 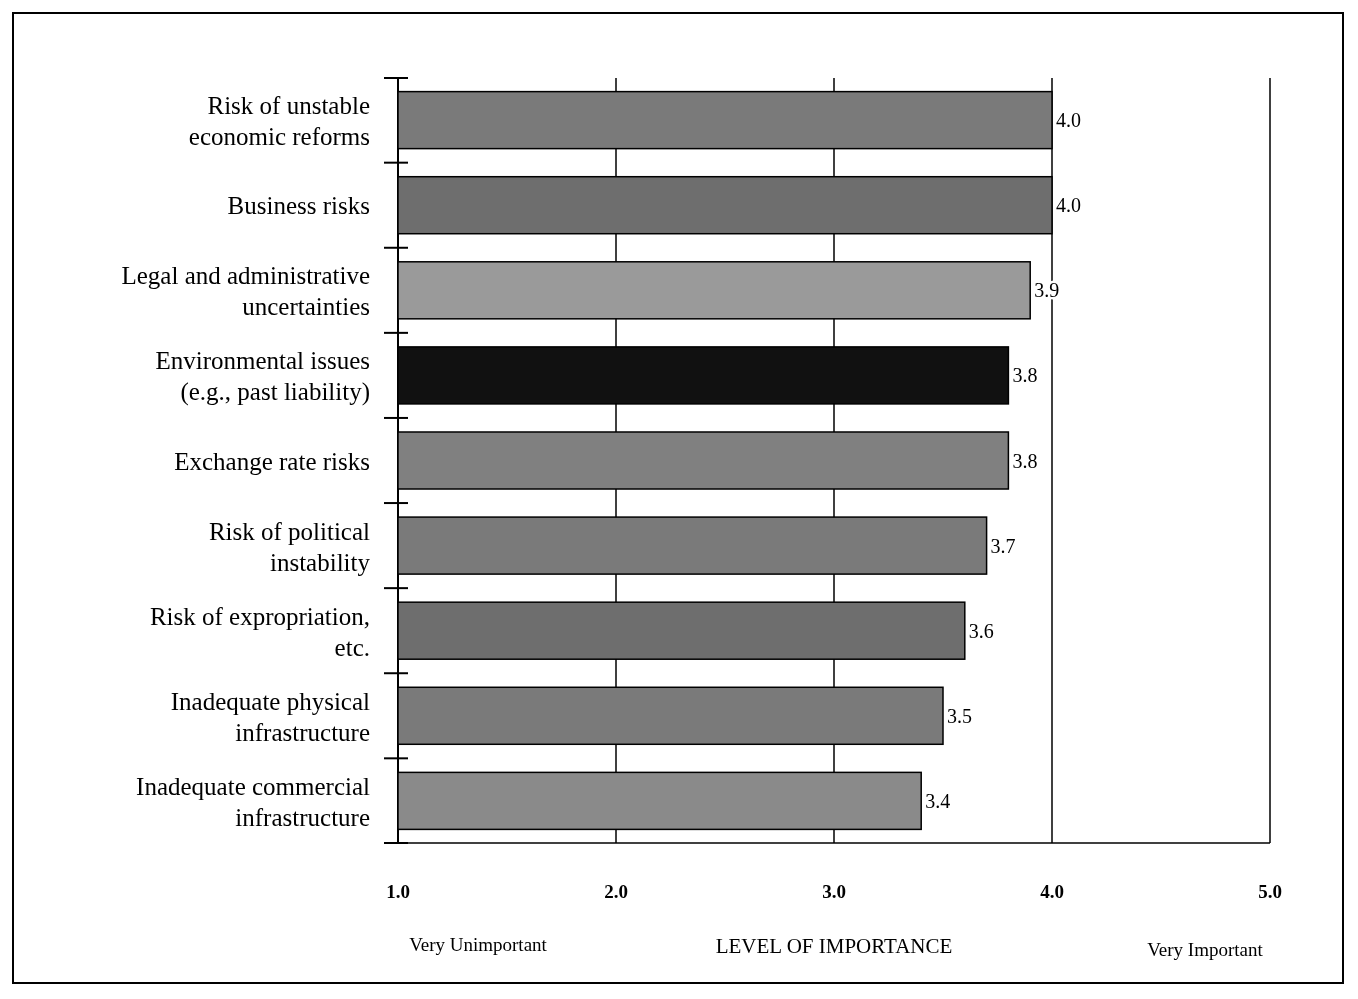 What do you see at coordinates (245, 290) in the screenshot?
I see `y-tick-label: Legal and administrative uncertainties` at bounding box center [245, 290].